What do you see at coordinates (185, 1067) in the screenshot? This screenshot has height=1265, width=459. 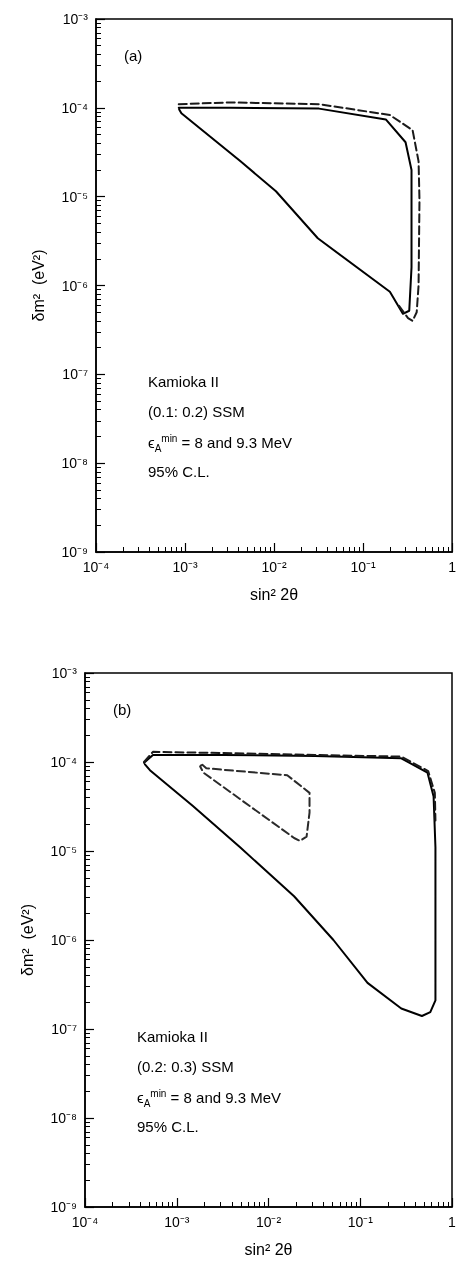 I see `annotation: (0.2: 0.3) SSM` at bounding box center [185, 1067].